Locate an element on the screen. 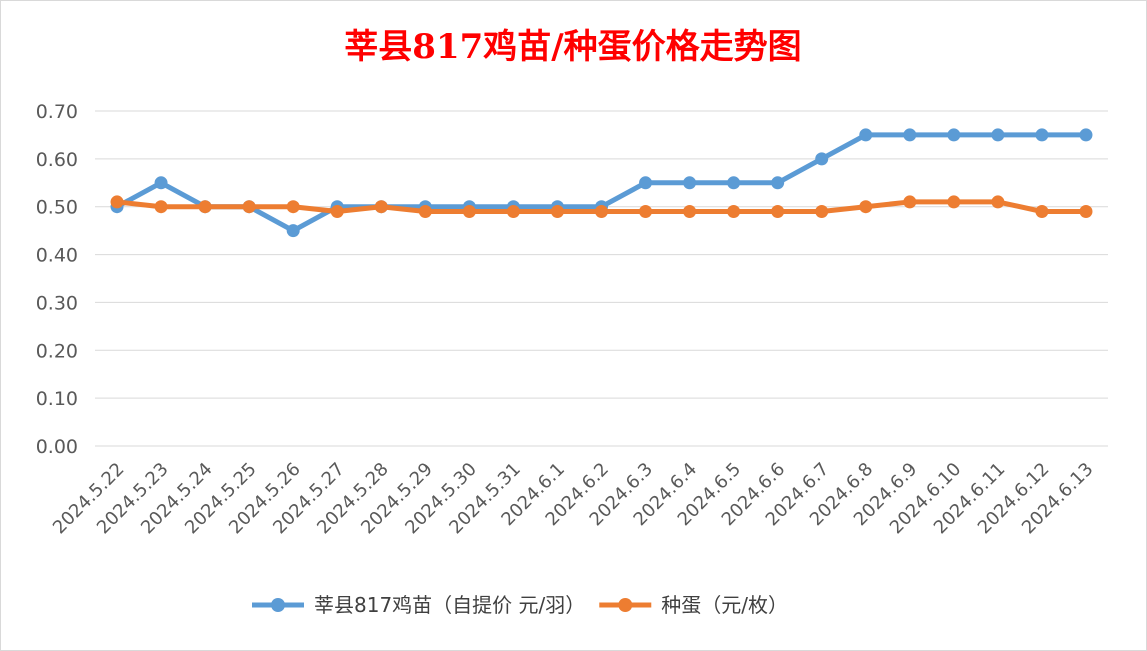 This screenshot has height=651, width=1147. y-tick-label: 0.20 is located at coordinates (57, 351).